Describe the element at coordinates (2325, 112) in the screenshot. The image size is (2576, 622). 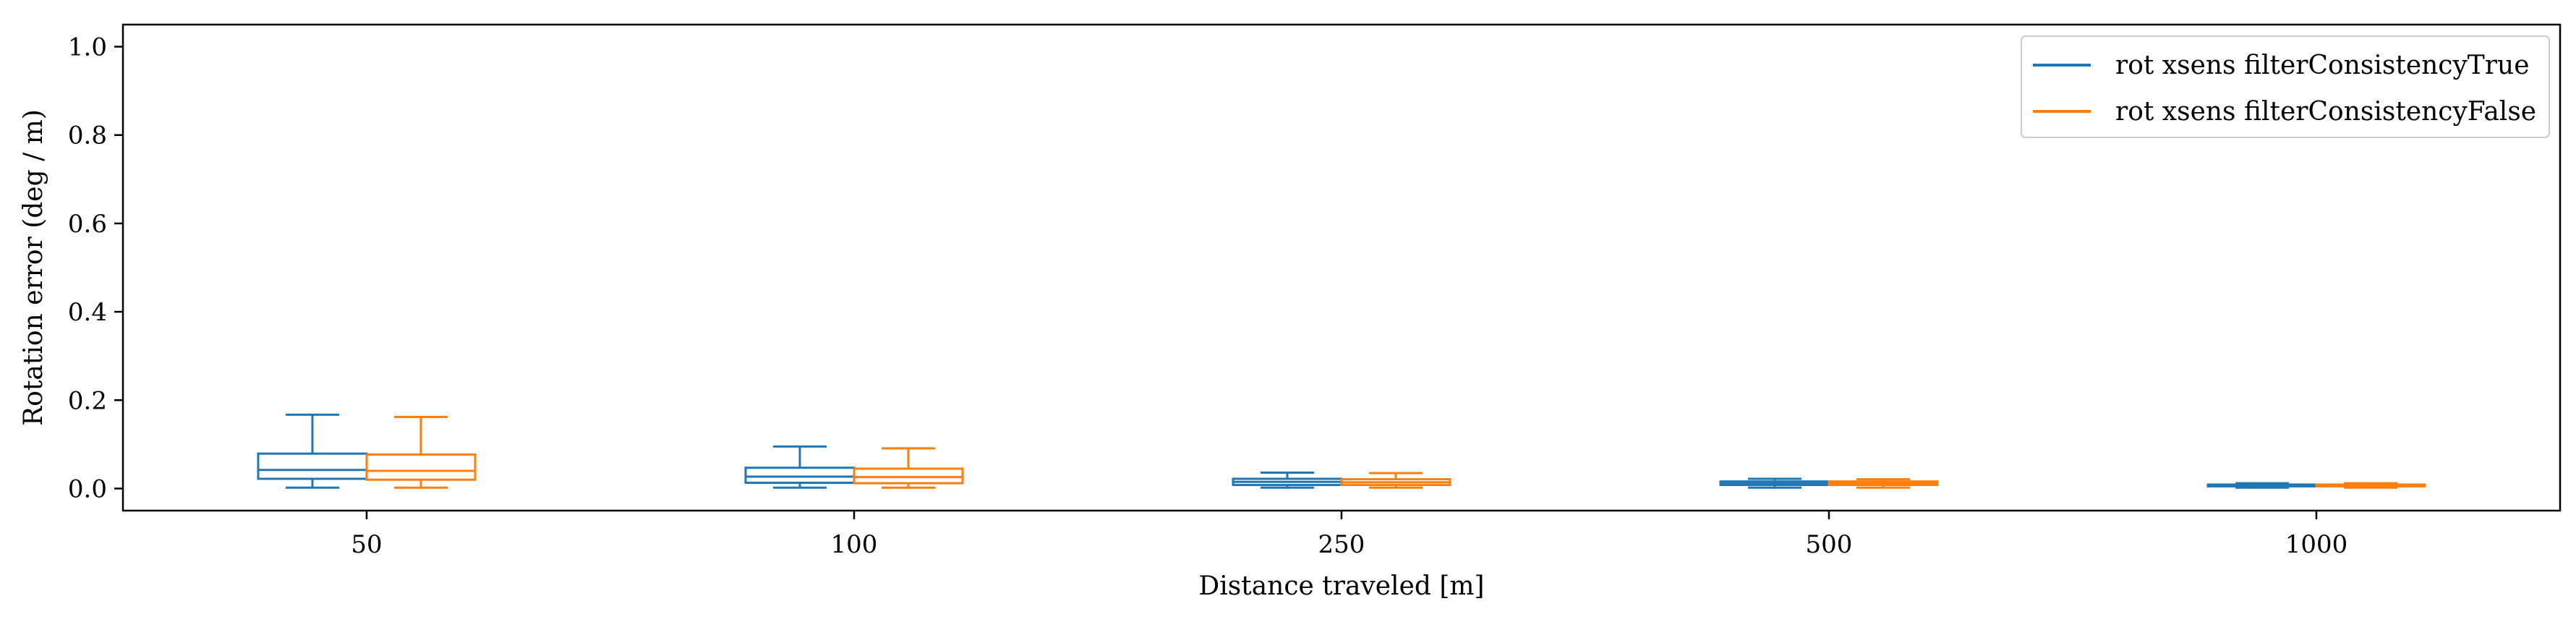
I see `legend-label: rot xsens filterConsistencyFalse` at that location.